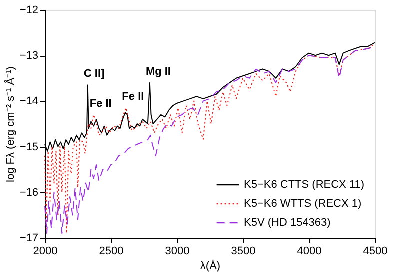  Describe the element at coordinates (159, 72) in the screenshot. I see `annotation: Mg II` at that location.